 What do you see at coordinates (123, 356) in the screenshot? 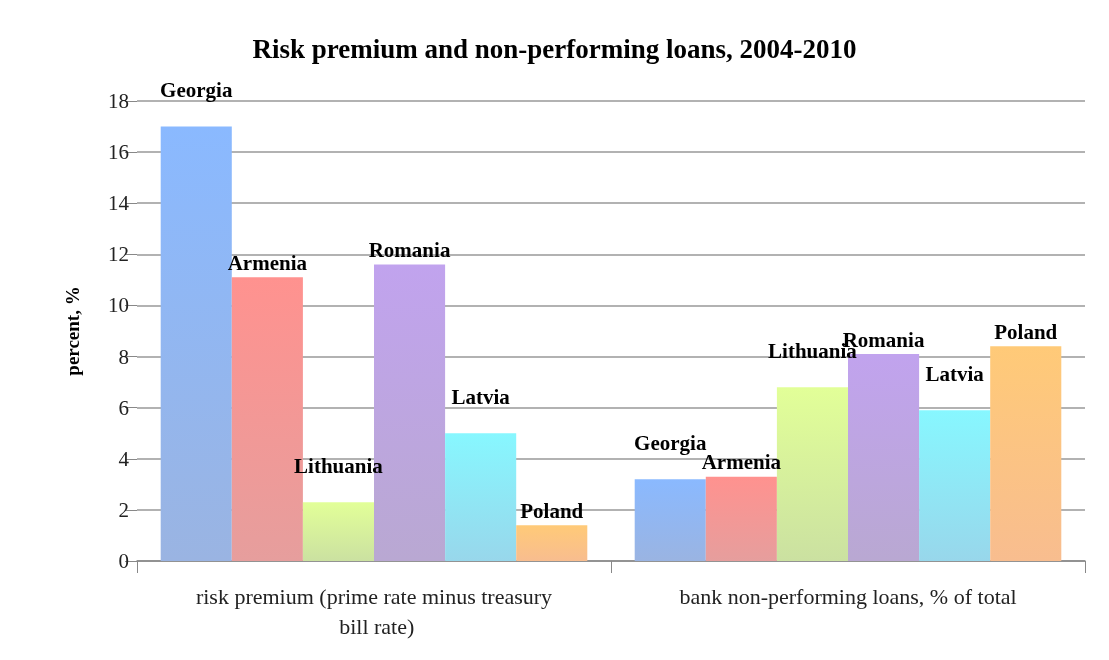
I see `y-tick-label: 8` at bounding box center [123, 356].